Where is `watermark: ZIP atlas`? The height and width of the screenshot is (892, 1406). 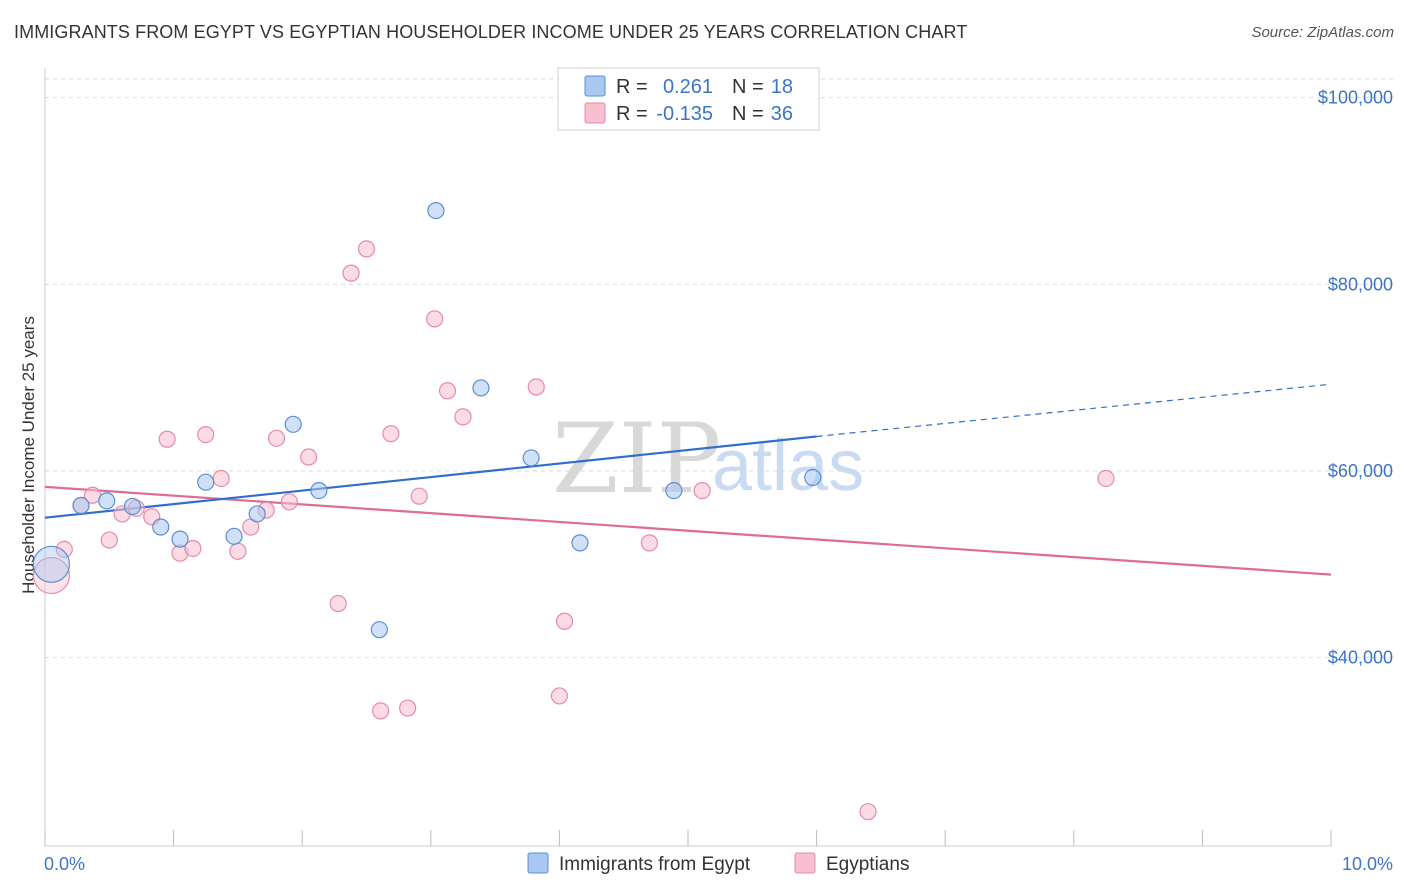
watermark: ZIP atlas is located at coordinates (708, 459).